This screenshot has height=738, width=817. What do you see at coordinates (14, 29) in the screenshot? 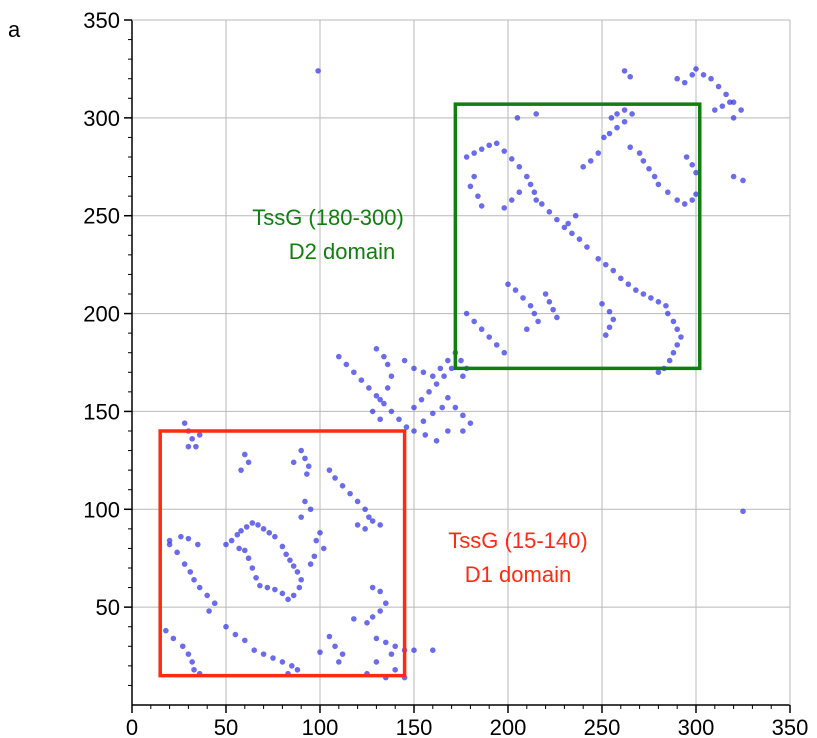
I see `panel-letter: a` at bounding box center [14, 29].